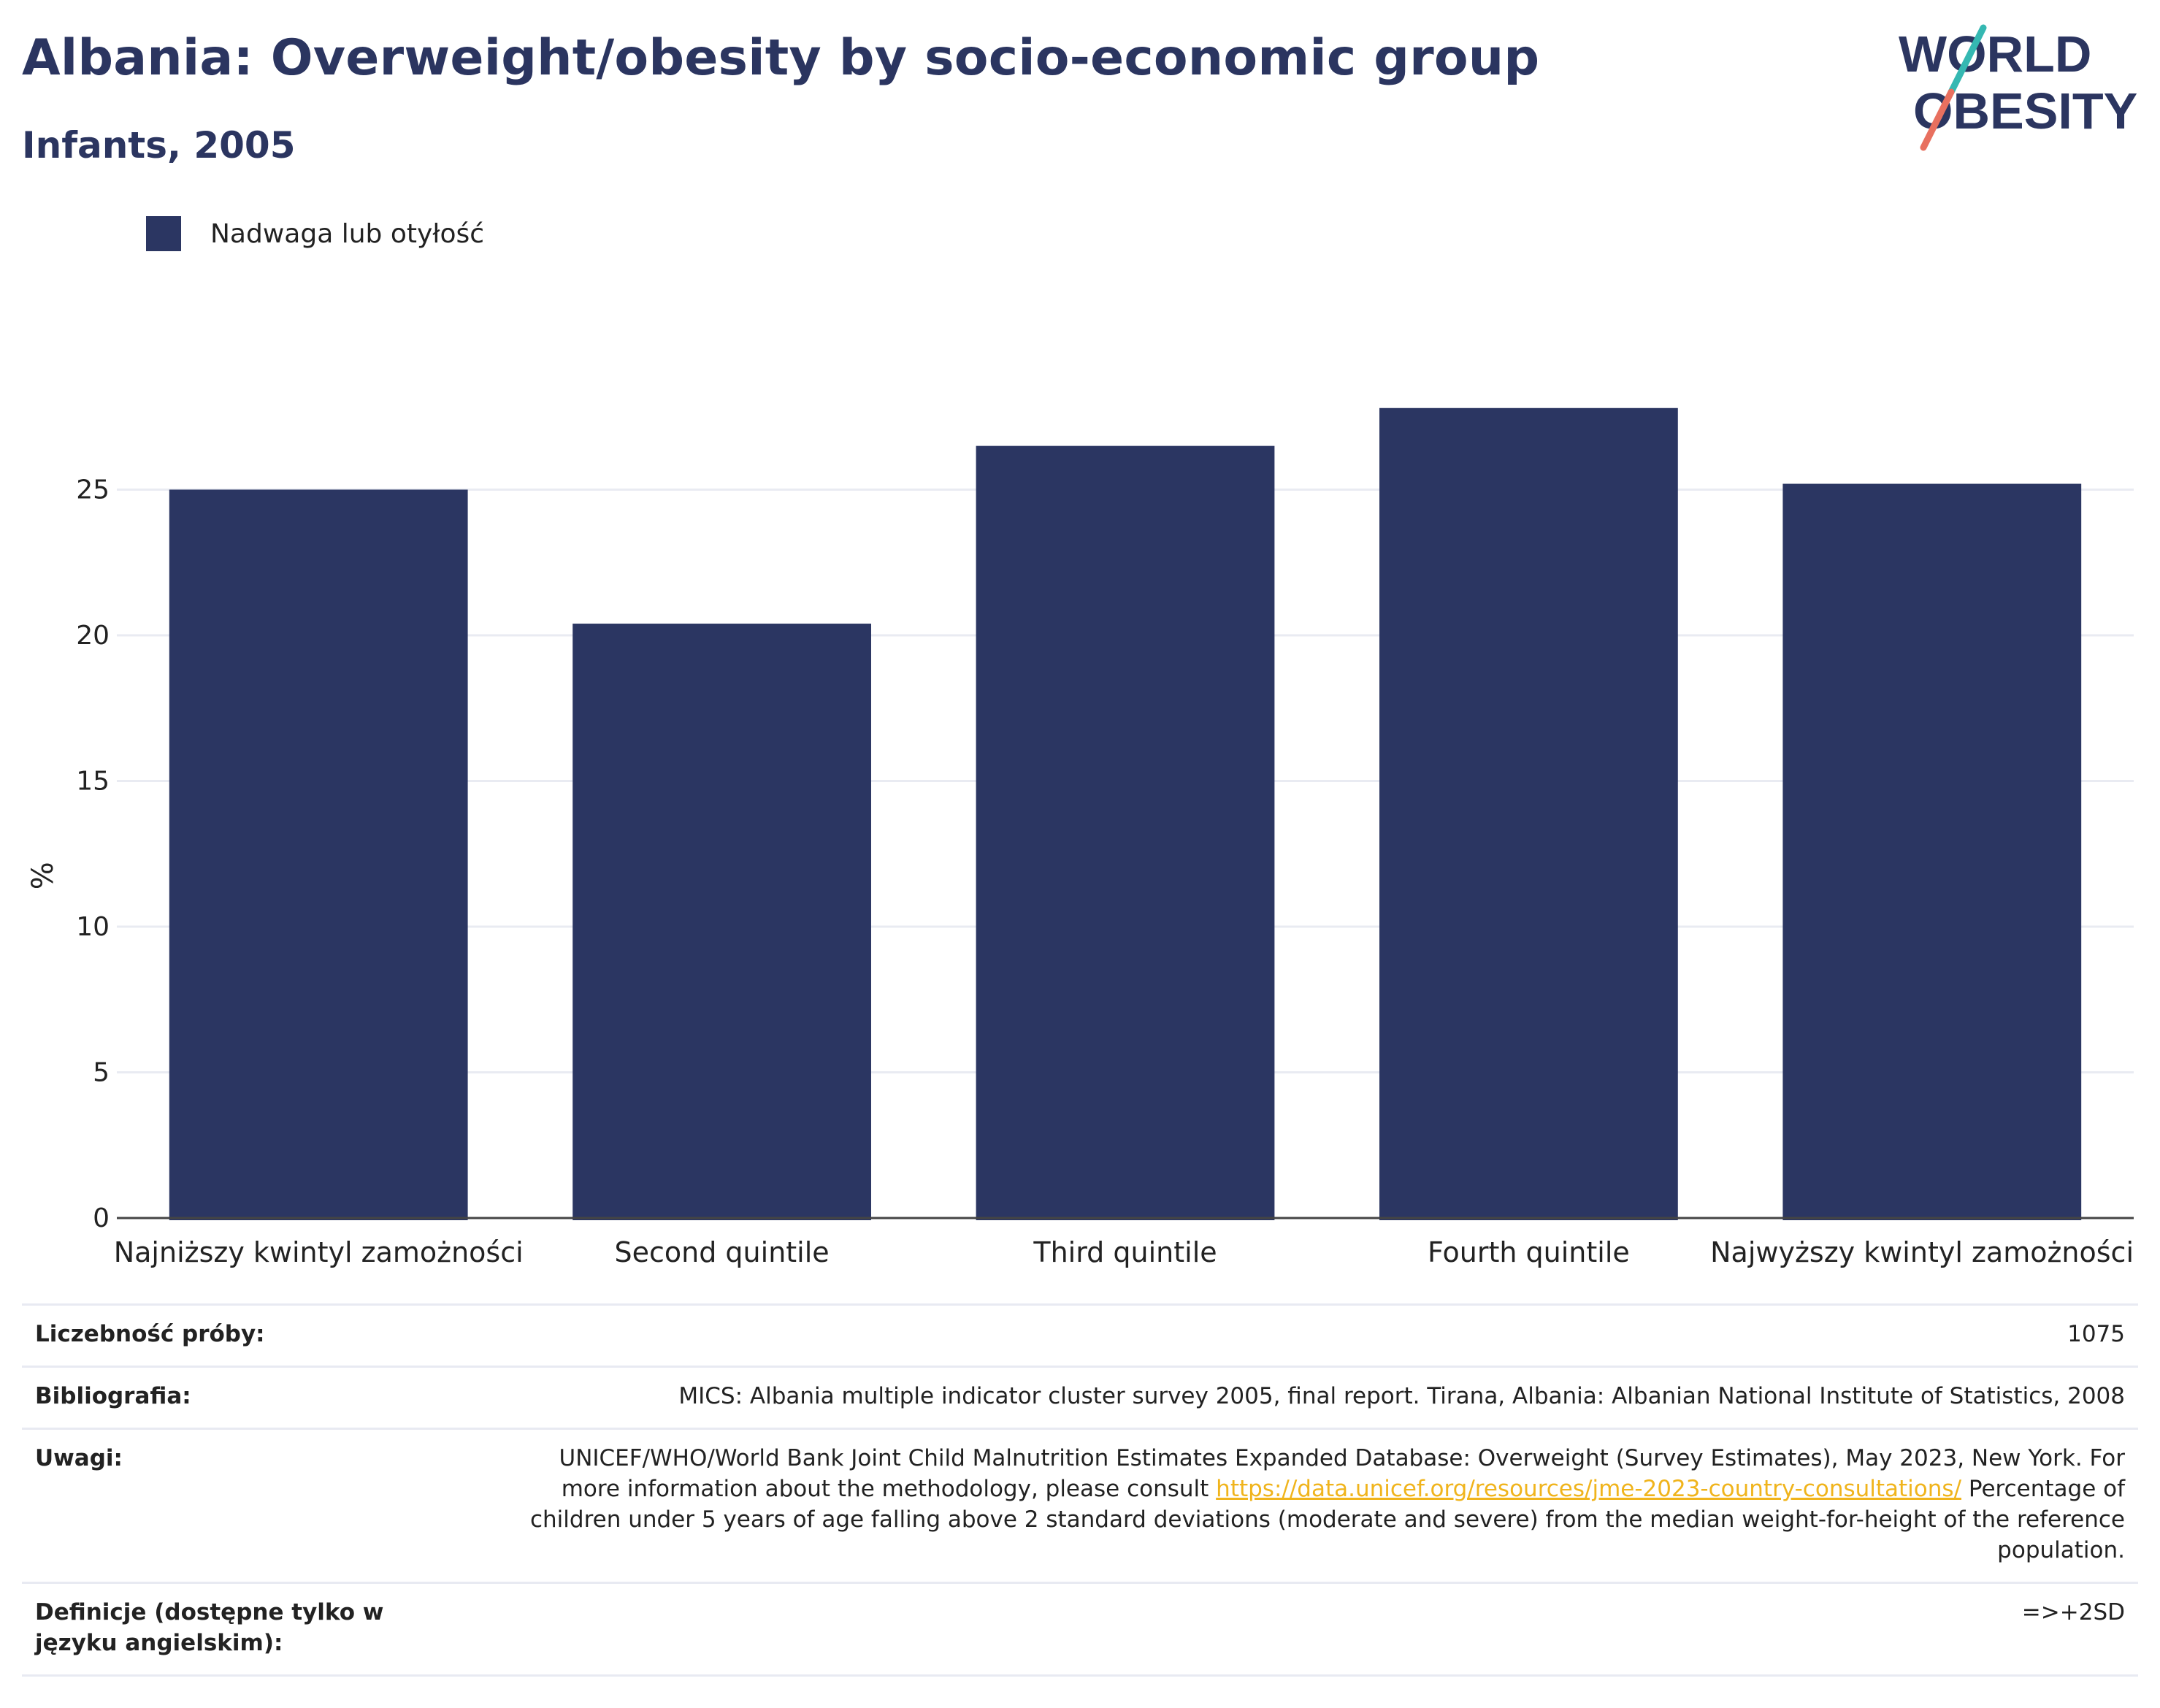 This screenshot has height=1708, width=2160. What do you see at coordinates (1922, 1252) in the screenshot?
I see `x-tick-label: Najwyższy kwintyl zamożności` at bounding box center [1922, 1252].